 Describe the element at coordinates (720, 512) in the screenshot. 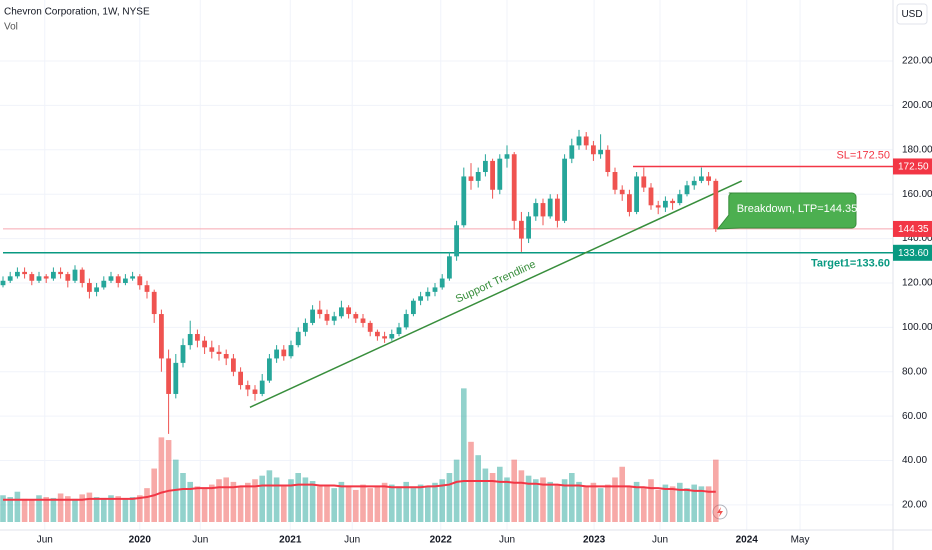

I see `alert-bolt` at that location.